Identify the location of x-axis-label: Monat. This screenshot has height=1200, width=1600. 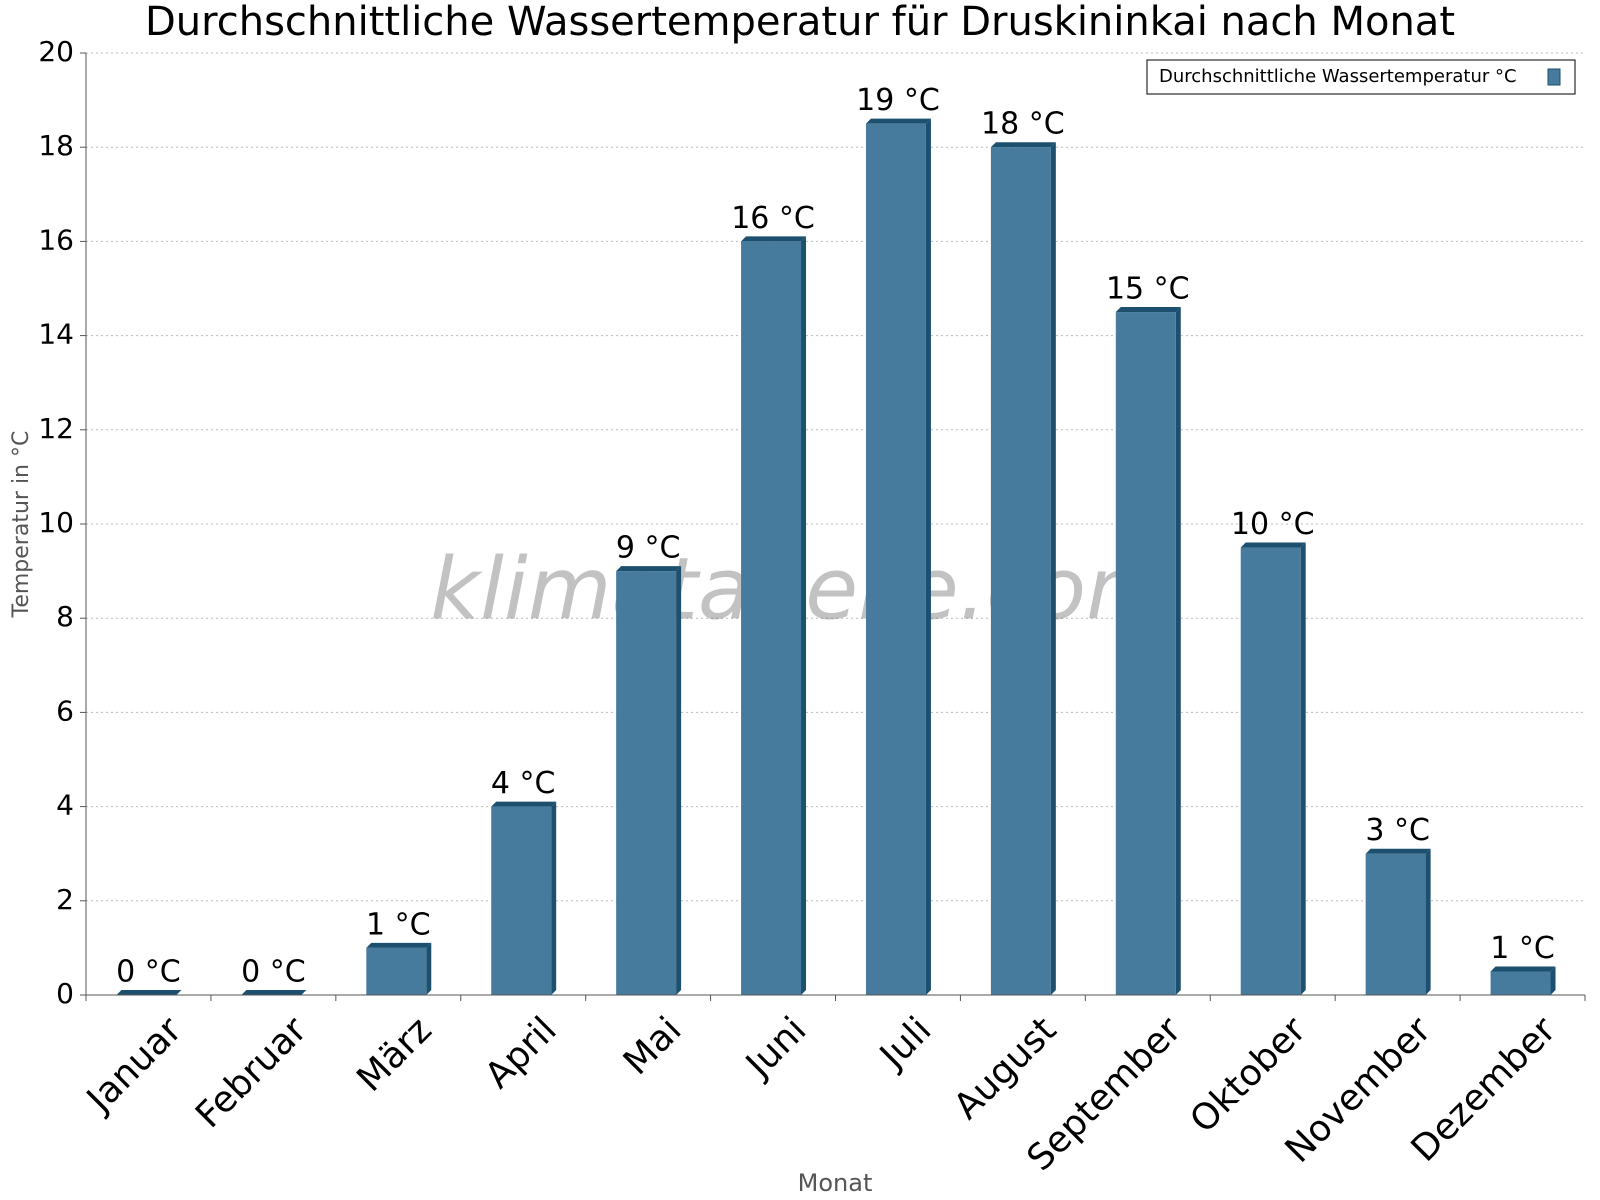
(835, 1183).